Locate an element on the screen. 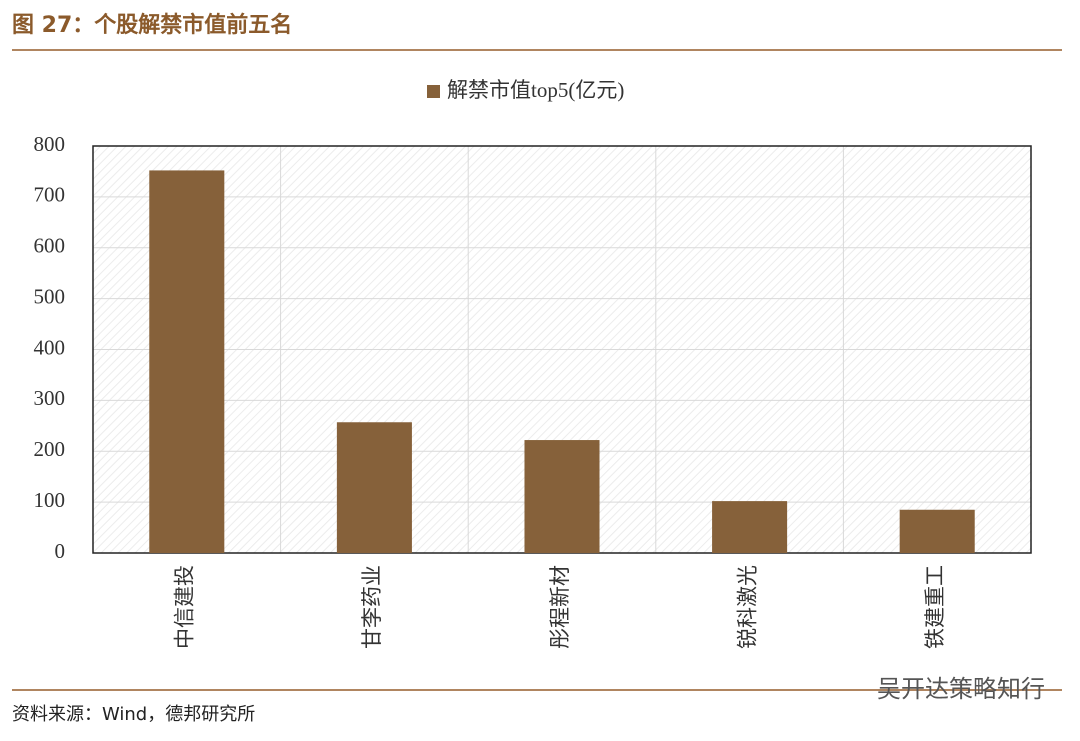  x-tick-label: 中信建投 is located at coordinates (185, 607).